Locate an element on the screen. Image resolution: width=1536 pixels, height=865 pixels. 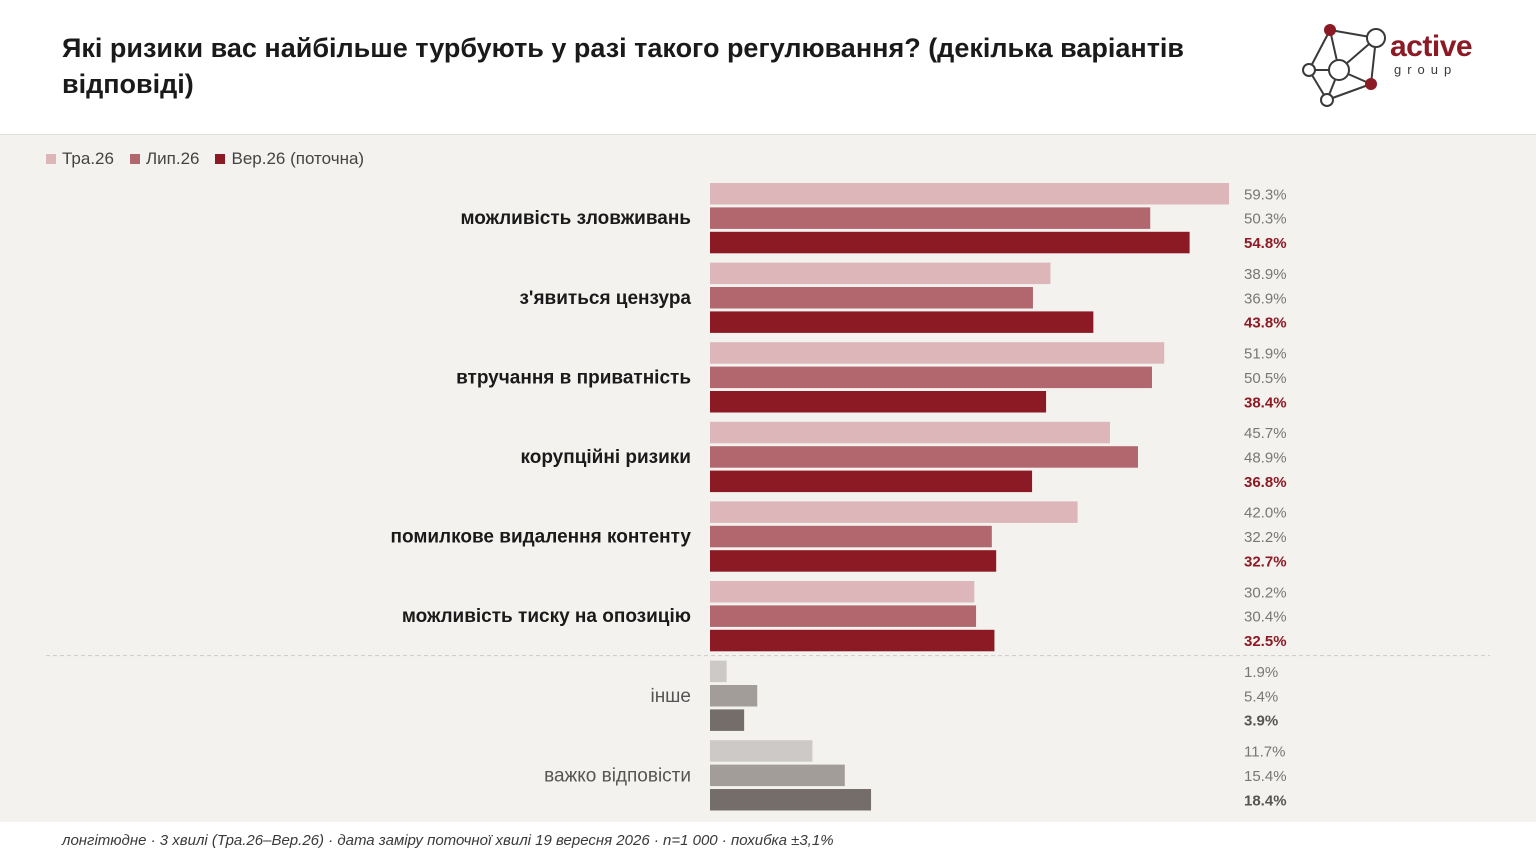
value-label: 15.4% is located at coordinates (1265, 776).